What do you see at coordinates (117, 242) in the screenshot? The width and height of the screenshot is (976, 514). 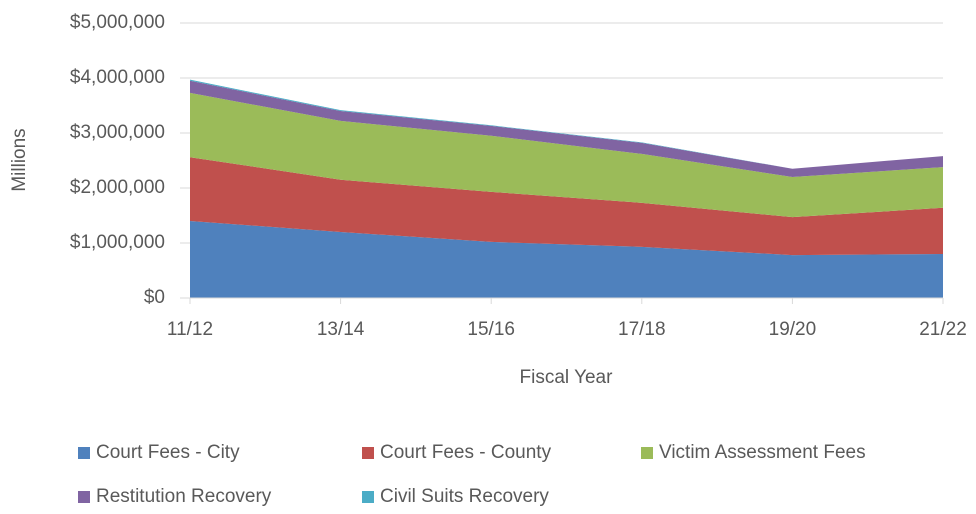 I see `y-tick-label: $1,000,000` at bounding box center [117, 242].